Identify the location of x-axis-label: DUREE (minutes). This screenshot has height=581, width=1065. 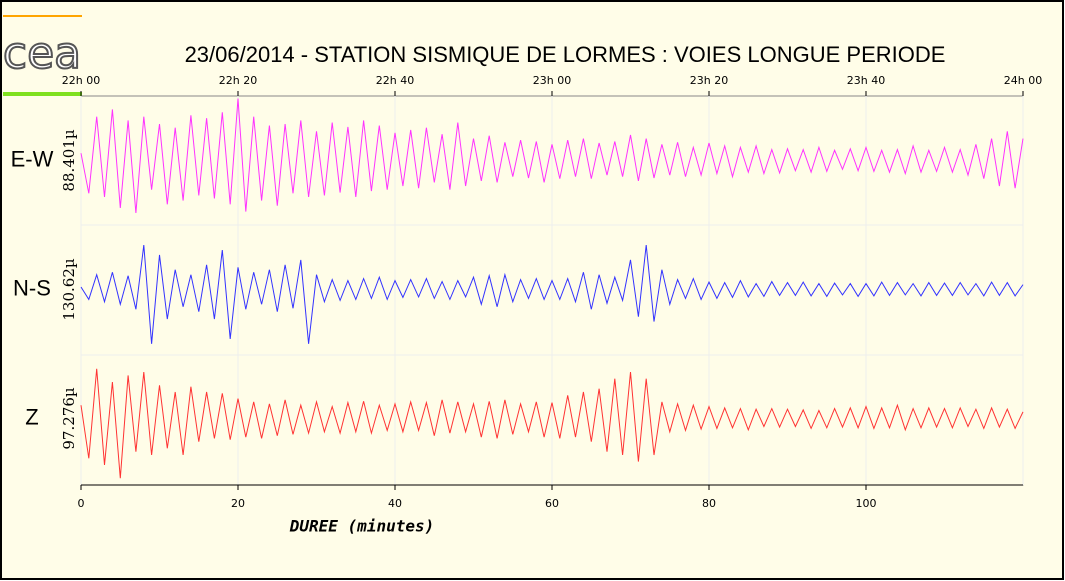
(362, 526).